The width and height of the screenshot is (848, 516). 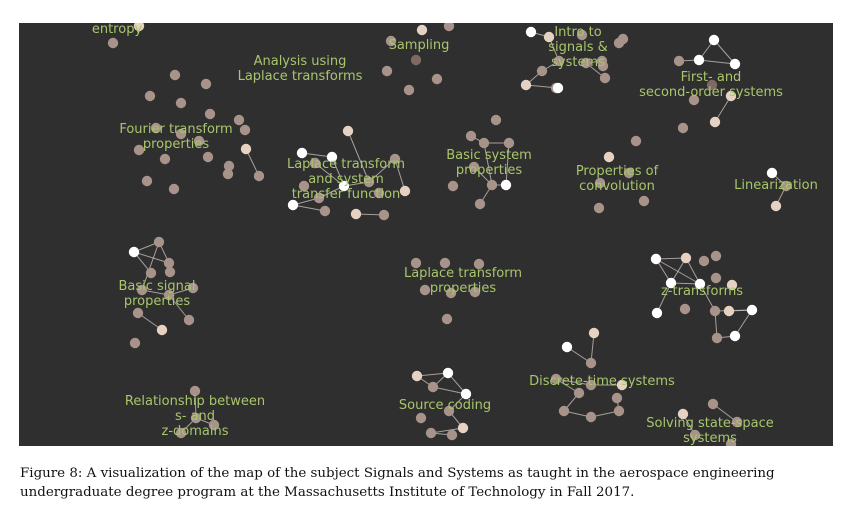 What do you see at coordinates (702, 291) in the screenshot?
I see `topic-label-z-transforms: z-transforms` at bounding box center [702, 291].